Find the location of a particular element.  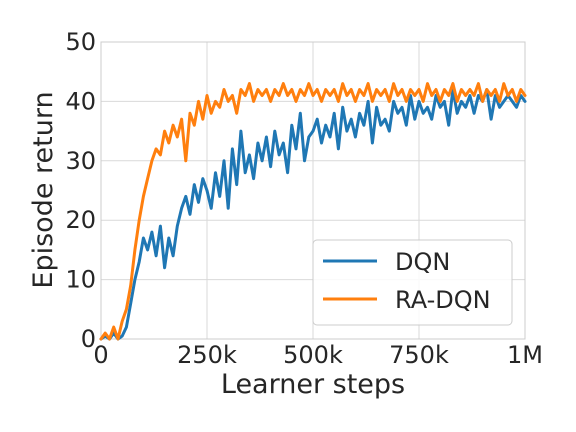

x-tick-labels: 0 250k 500k 750k 1M is located at coordinates (318, 355).